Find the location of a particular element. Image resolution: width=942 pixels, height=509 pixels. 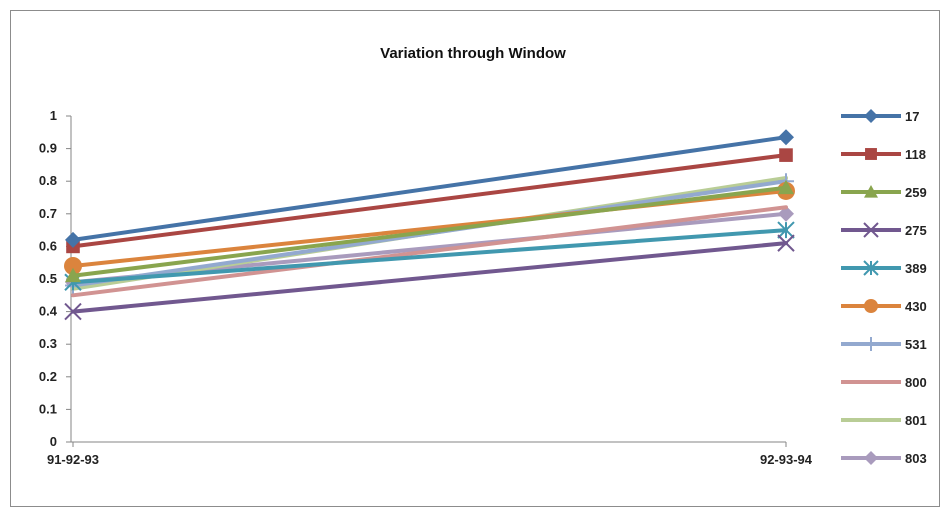

legend-item-259: 259 is located at coordinates (884, 192).